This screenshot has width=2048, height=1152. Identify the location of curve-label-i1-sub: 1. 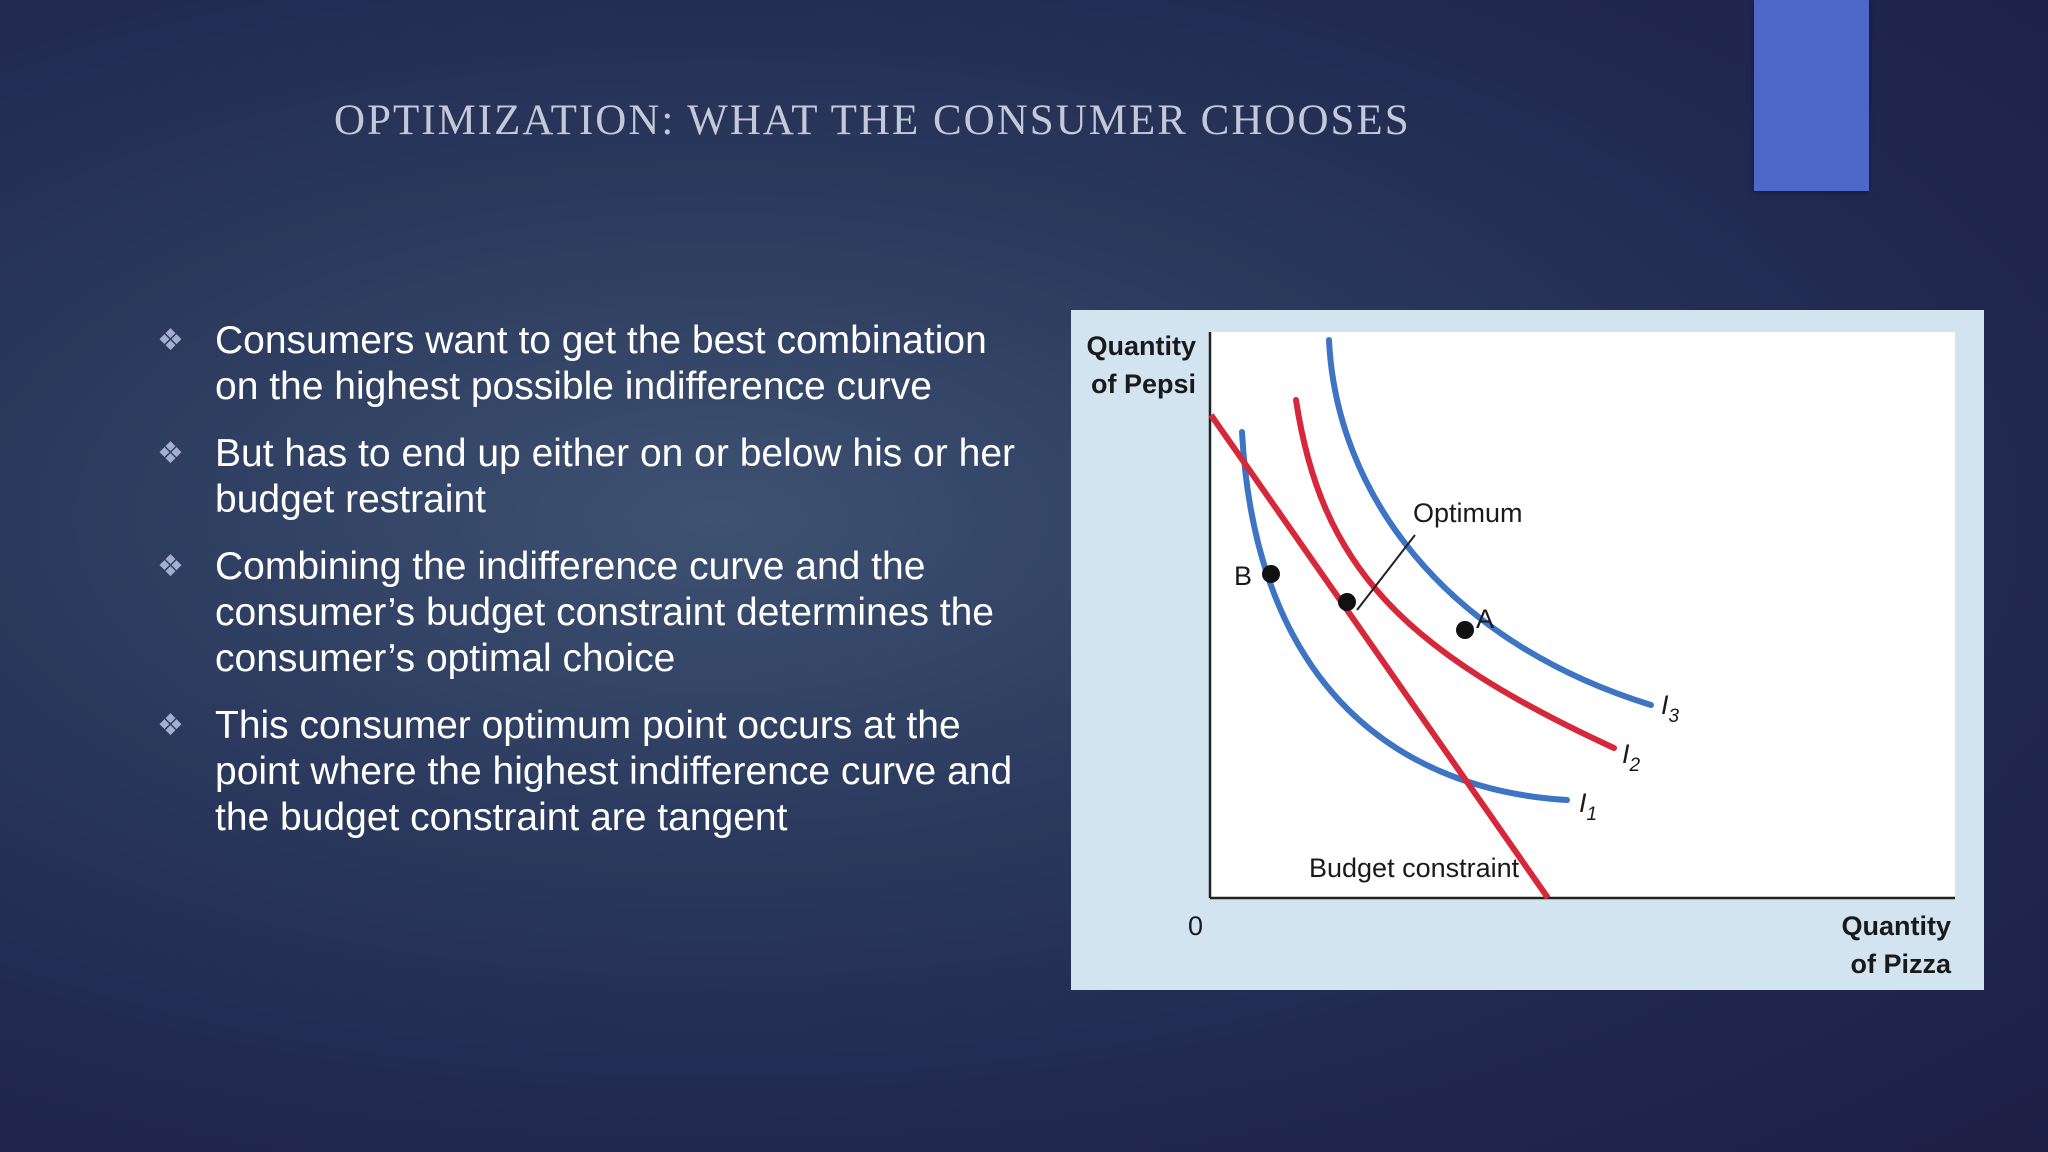
(1592, 814).